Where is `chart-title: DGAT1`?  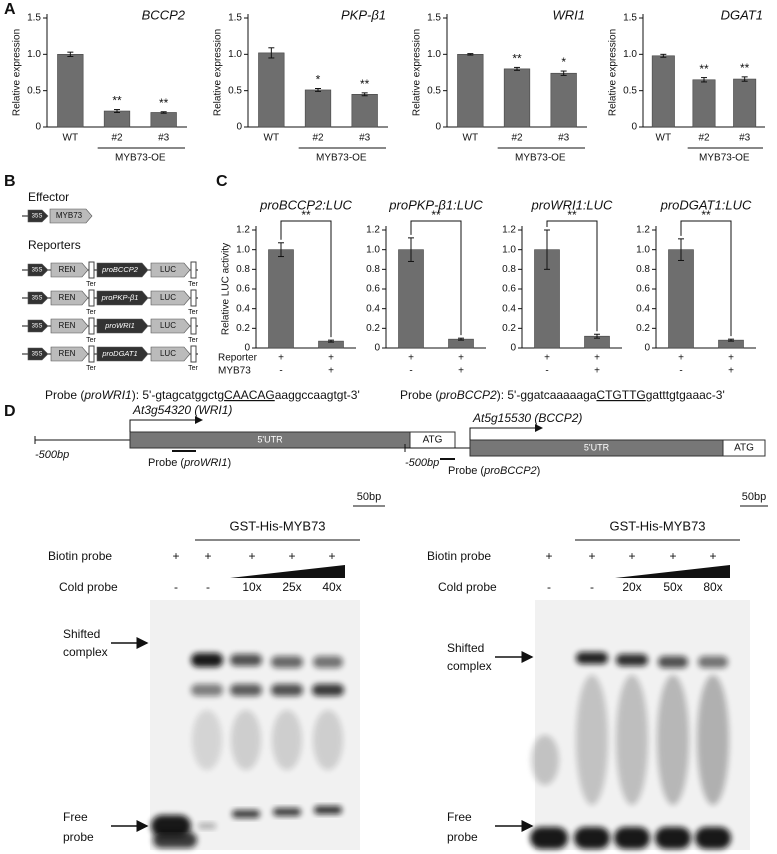
chart-title: DGAT1 is located at coordinates (742, 14).